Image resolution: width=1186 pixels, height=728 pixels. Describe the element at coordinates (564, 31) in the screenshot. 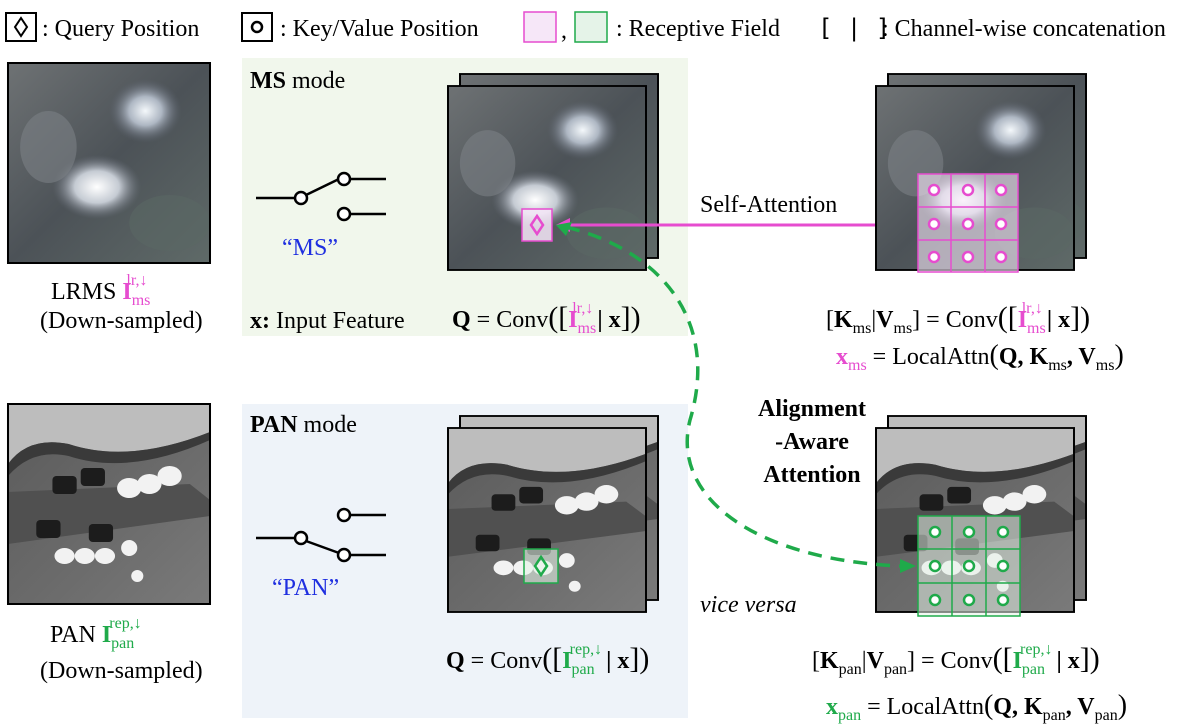

I see `legend-comma: ,` at that location.